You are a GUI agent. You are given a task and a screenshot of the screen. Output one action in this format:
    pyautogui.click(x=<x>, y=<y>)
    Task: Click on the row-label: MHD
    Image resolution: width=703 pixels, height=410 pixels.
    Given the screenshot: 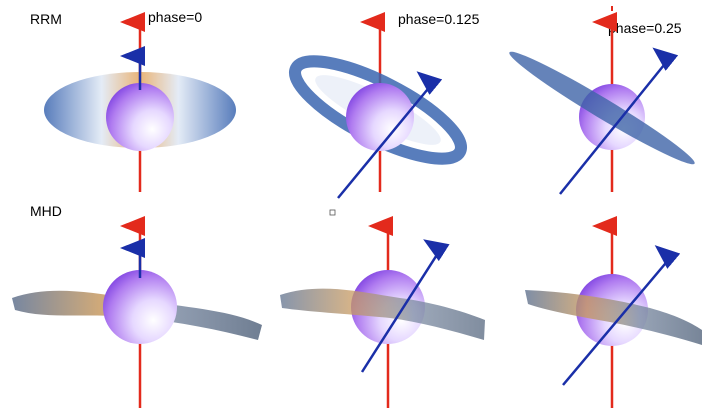 What is the action you would take?
    pyautogui.click(x=46, y=211)
    